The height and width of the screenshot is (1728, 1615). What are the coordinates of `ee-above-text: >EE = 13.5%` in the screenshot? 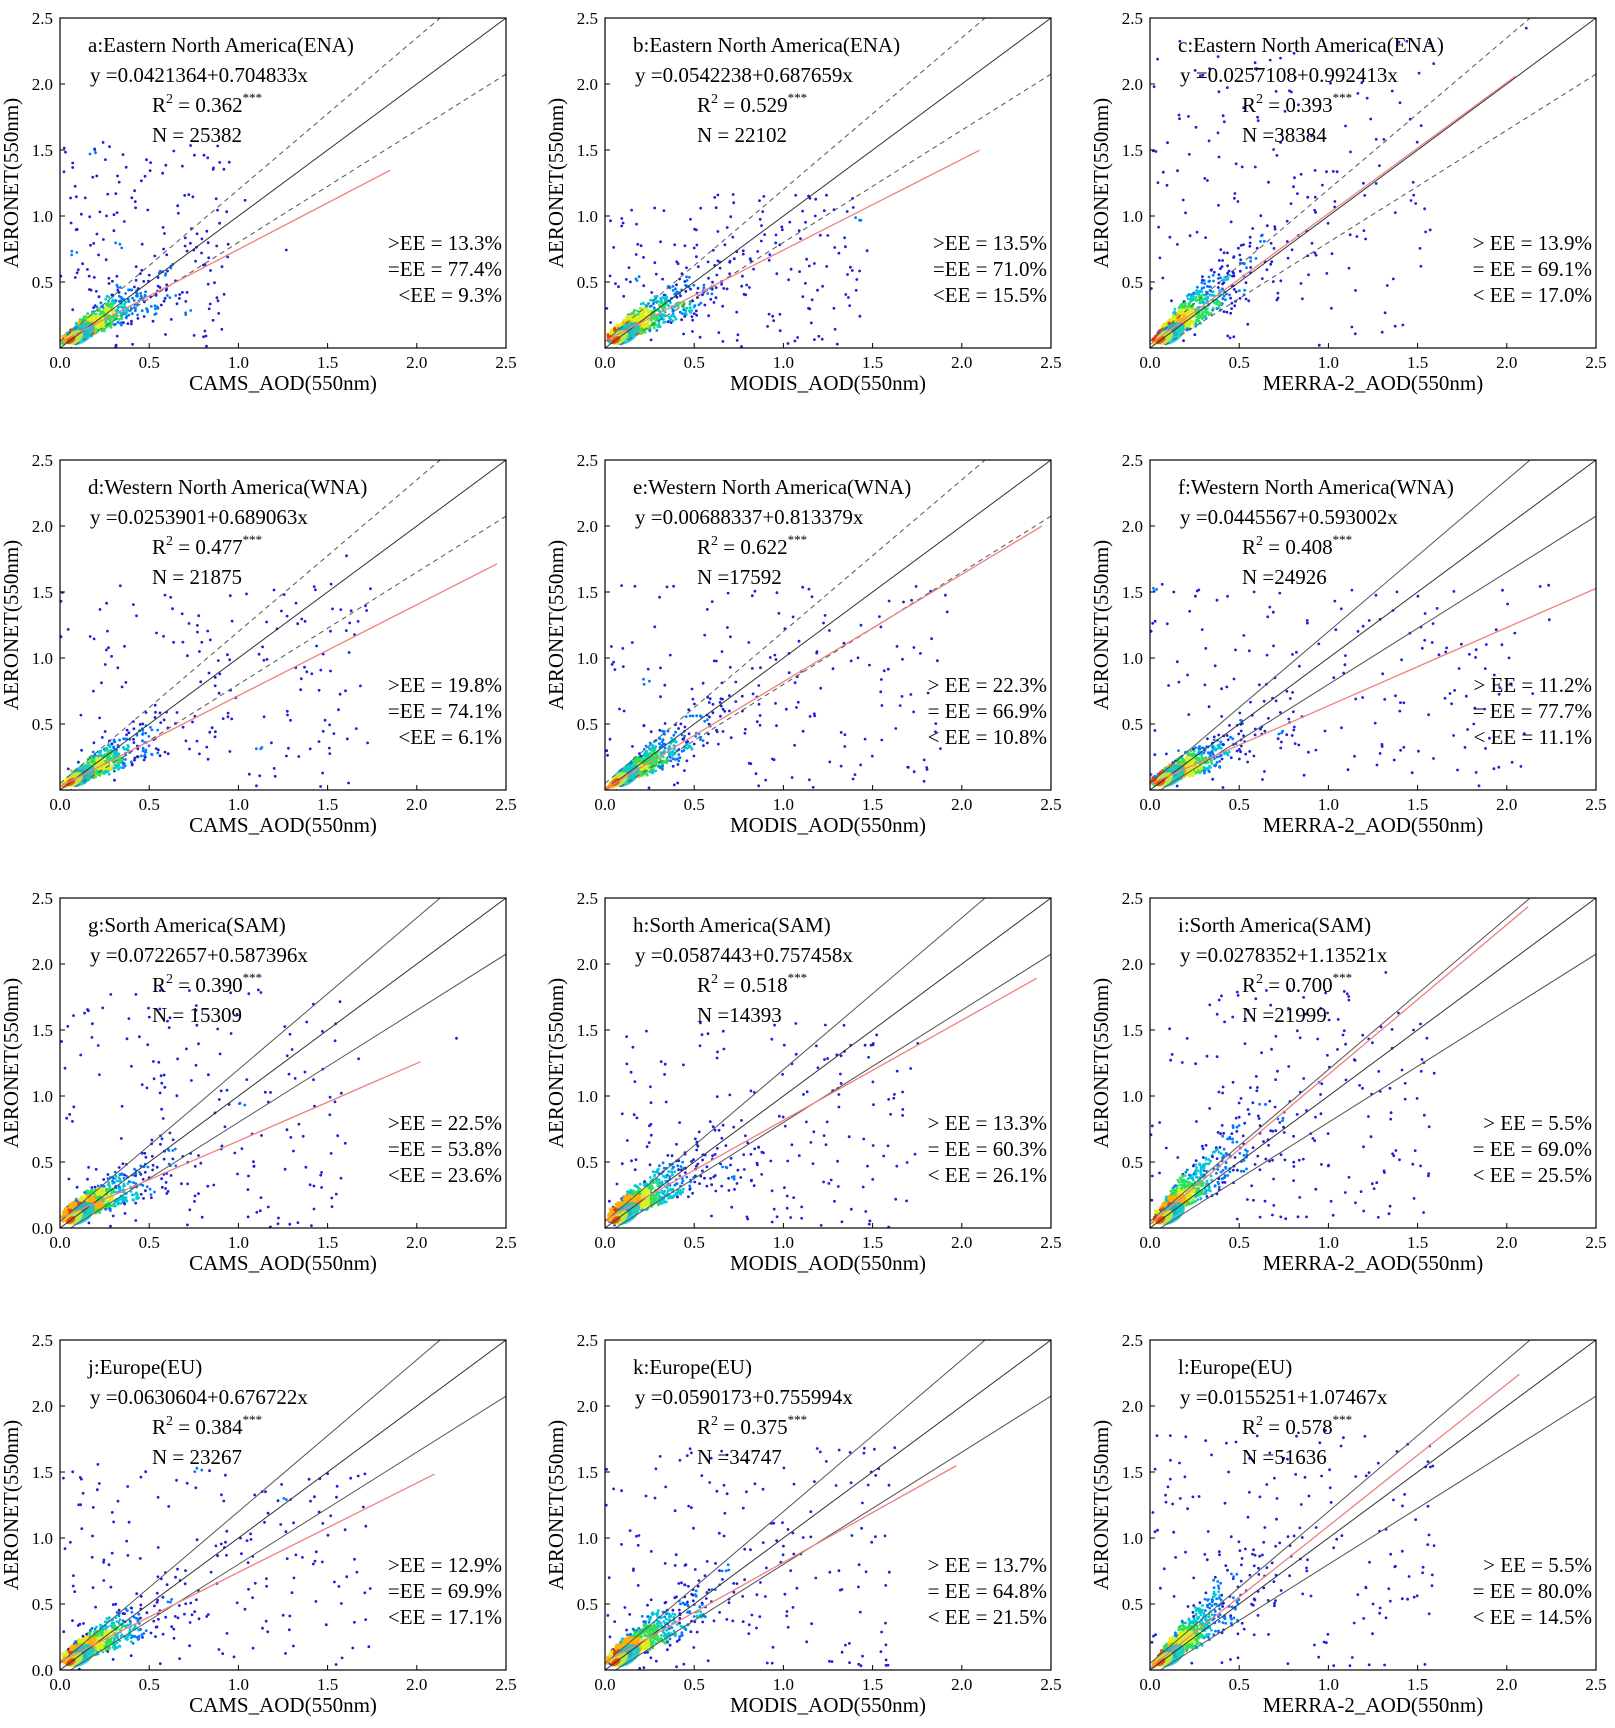 It's located at (990, 243).